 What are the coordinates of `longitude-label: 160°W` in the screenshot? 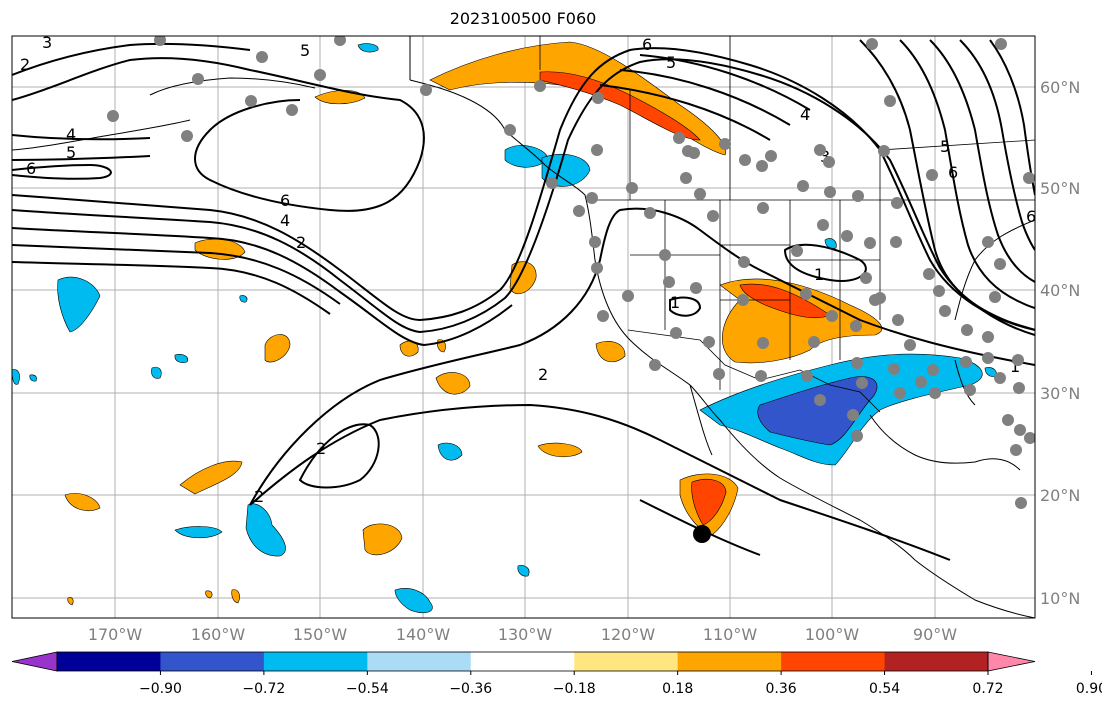 It's located at (218, 634).